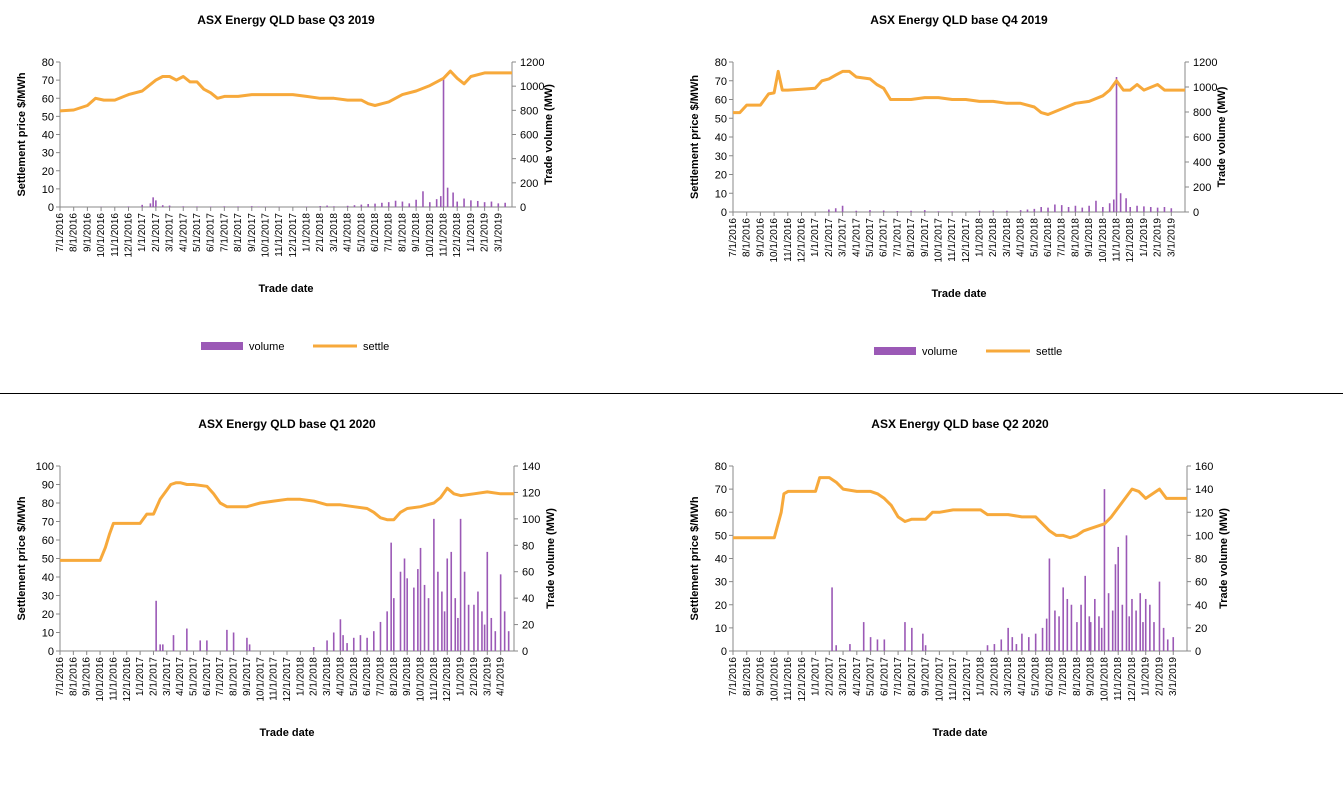  What do you see at coordinates (48, 117) in the screenshot?
I see `y-tick-label: 50` at bounding box center [48, 117].